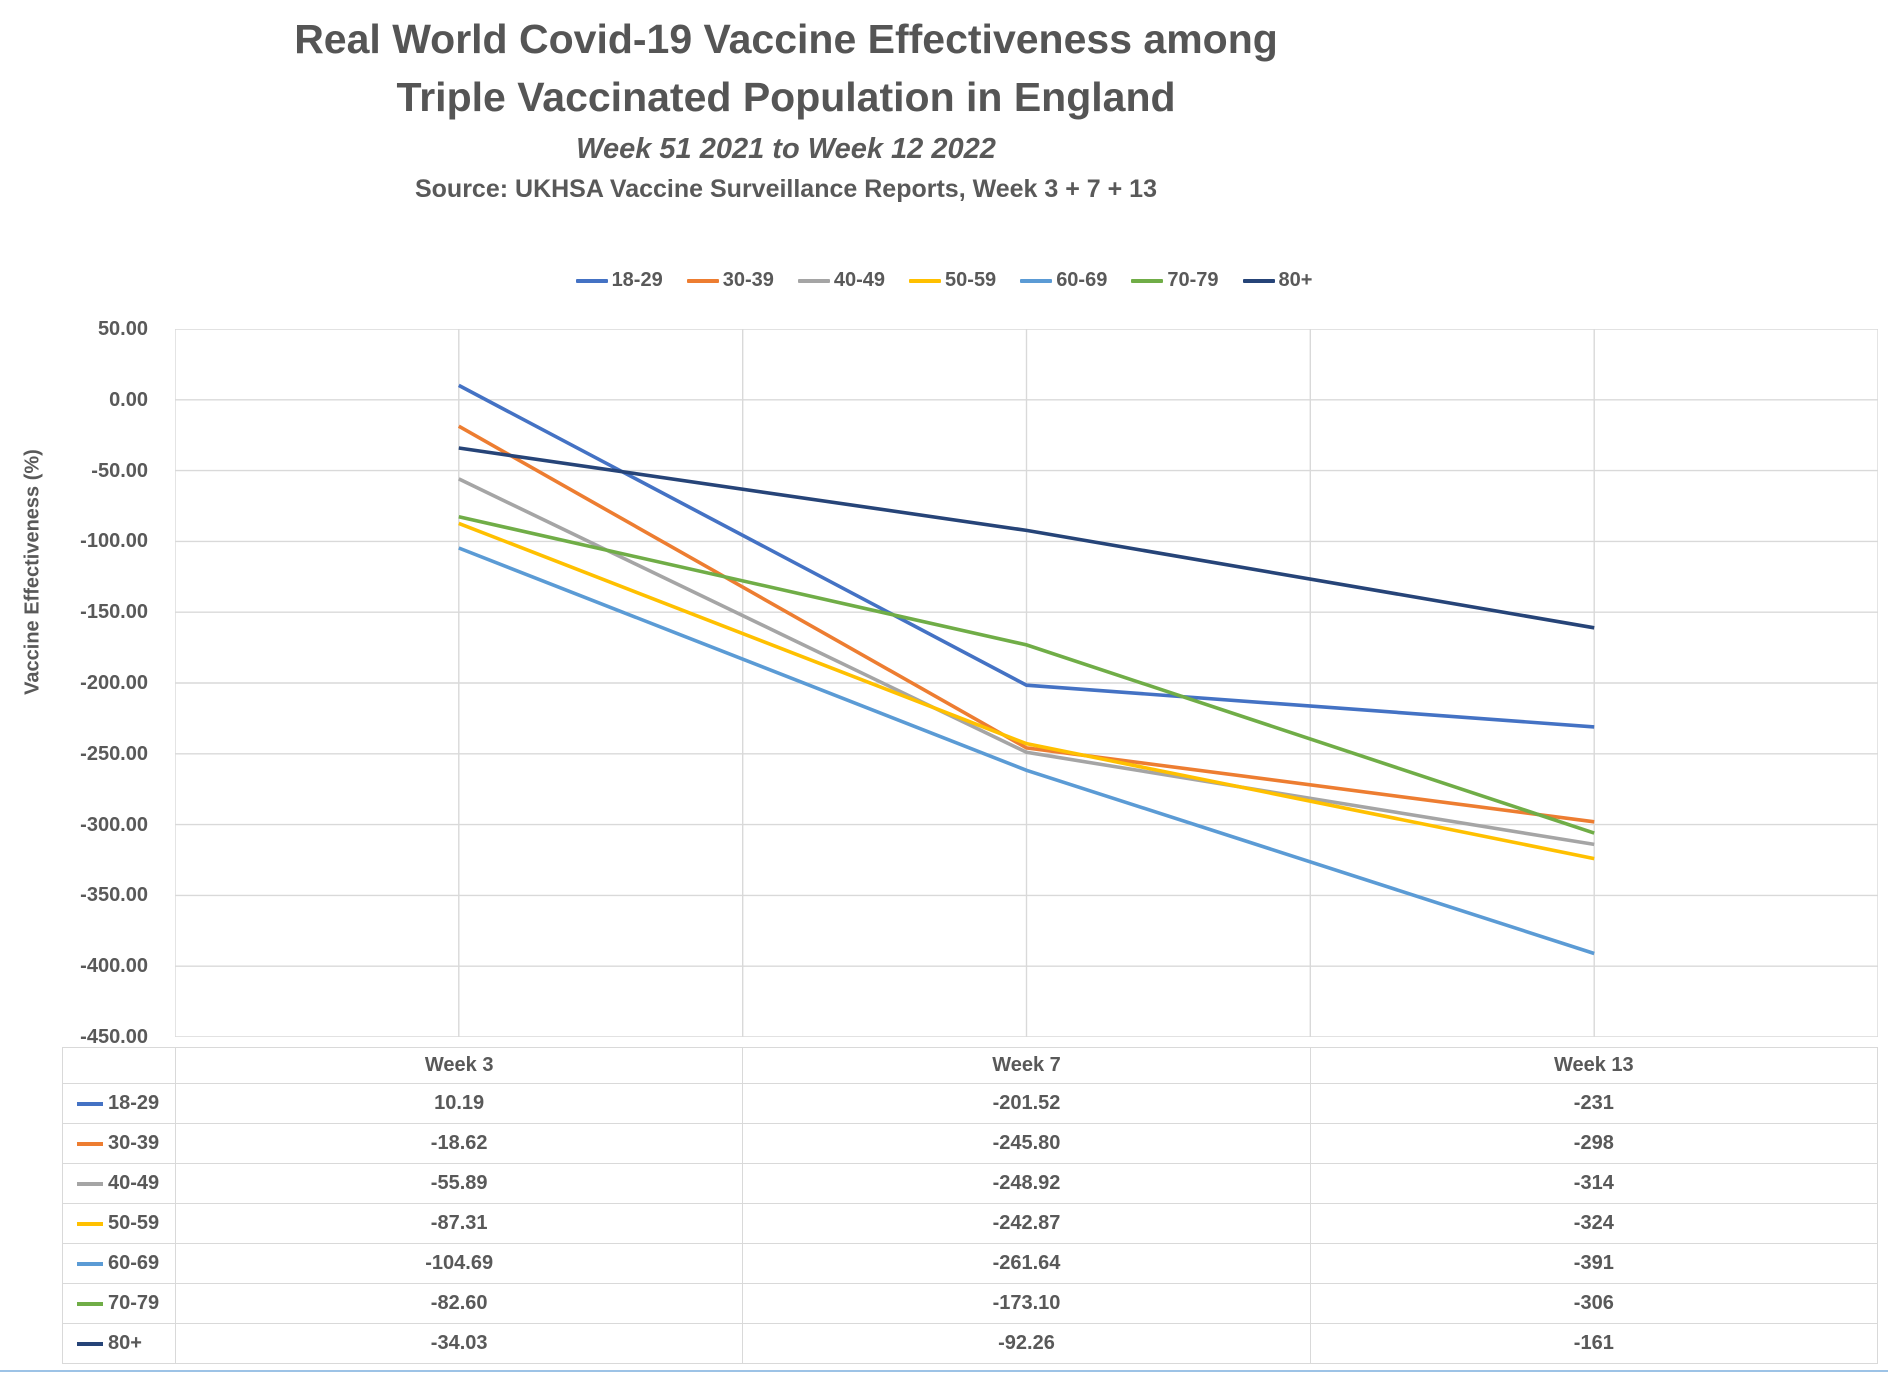 This screenshot has width=1888, height=1373. I want to click on table-row-label: 18-29, so click(134, 1103).